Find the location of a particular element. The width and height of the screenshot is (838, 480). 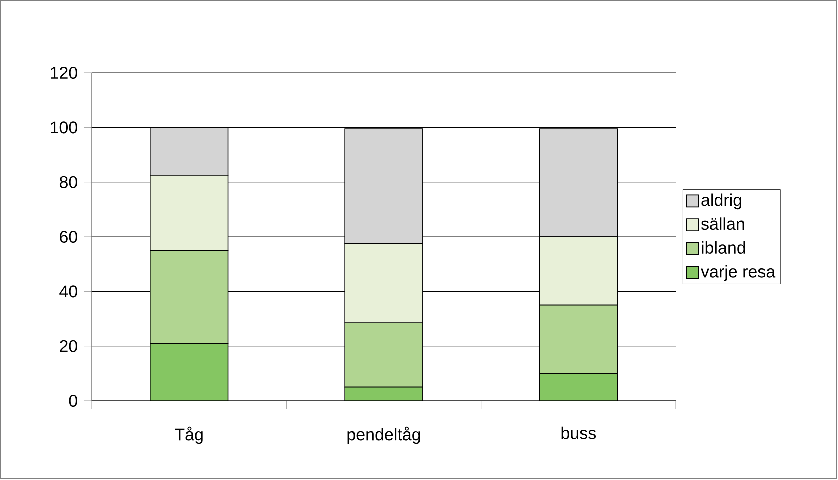

legend-label: varje resa is located at coordinates (738, 273).